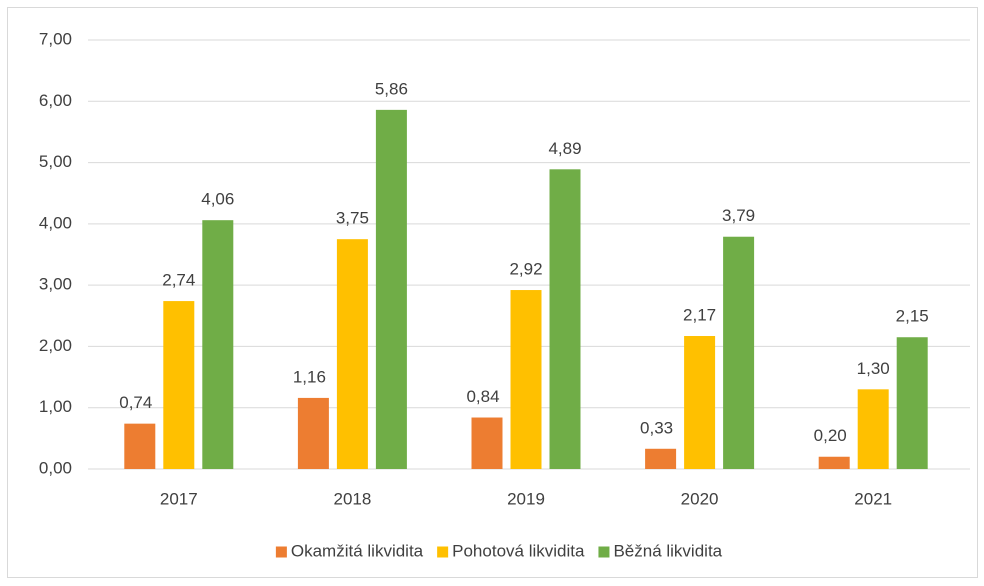 This screenshot has height=586, width=984. Describe the element at coordinates (518, 550) in the screenshot. I see `legend-label: Pohotová likvidita` at that location.